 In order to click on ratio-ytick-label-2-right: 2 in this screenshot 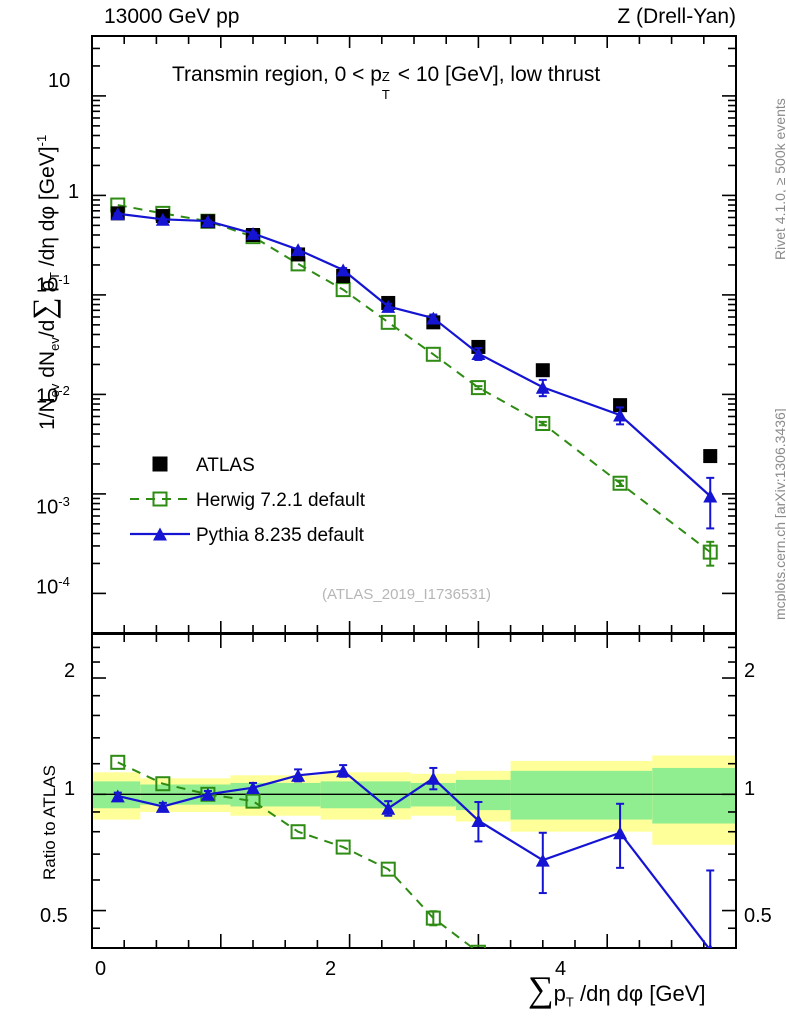, I will do `click(750, 671)`.